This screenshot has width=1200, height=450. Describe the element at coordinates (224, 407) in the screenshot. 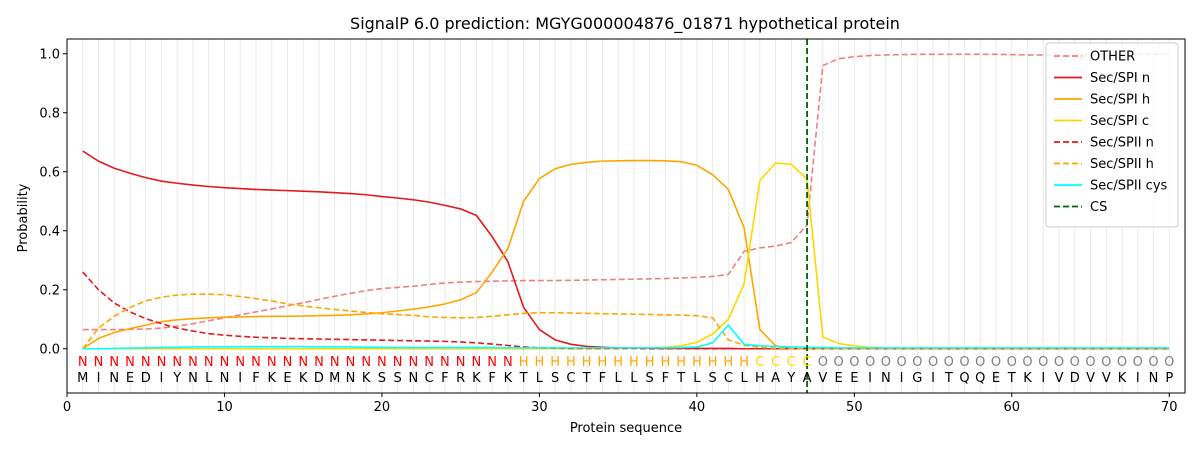

I see `x-tick-label: 10` at that location.